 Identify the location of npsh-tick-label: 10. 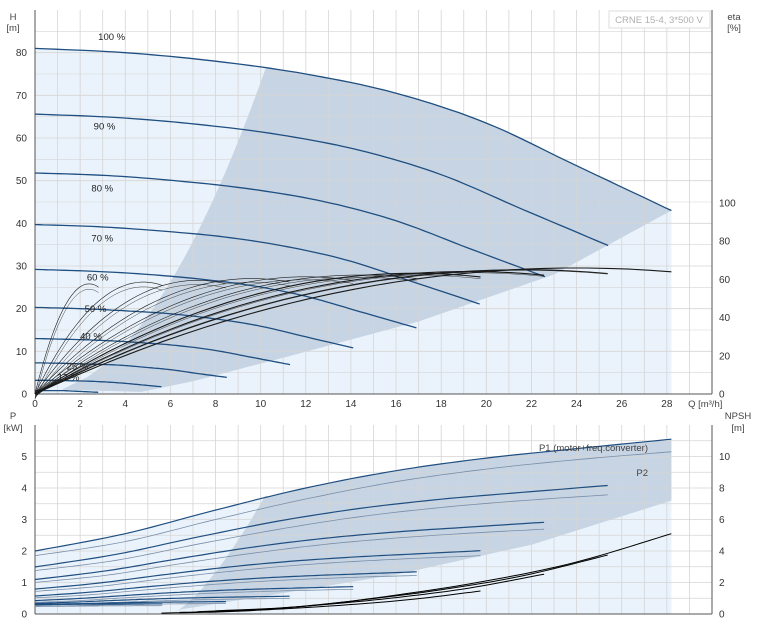
(725, 457).